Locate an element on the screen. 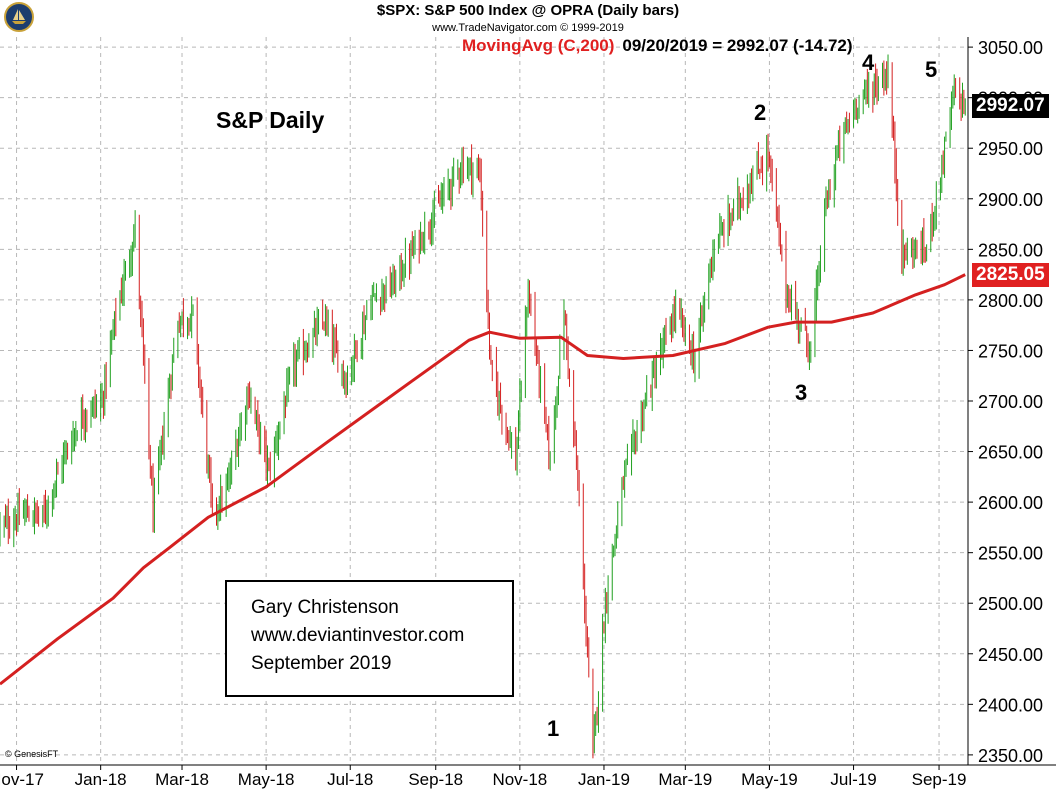  ship-icon is located at coordinates (19, 16).